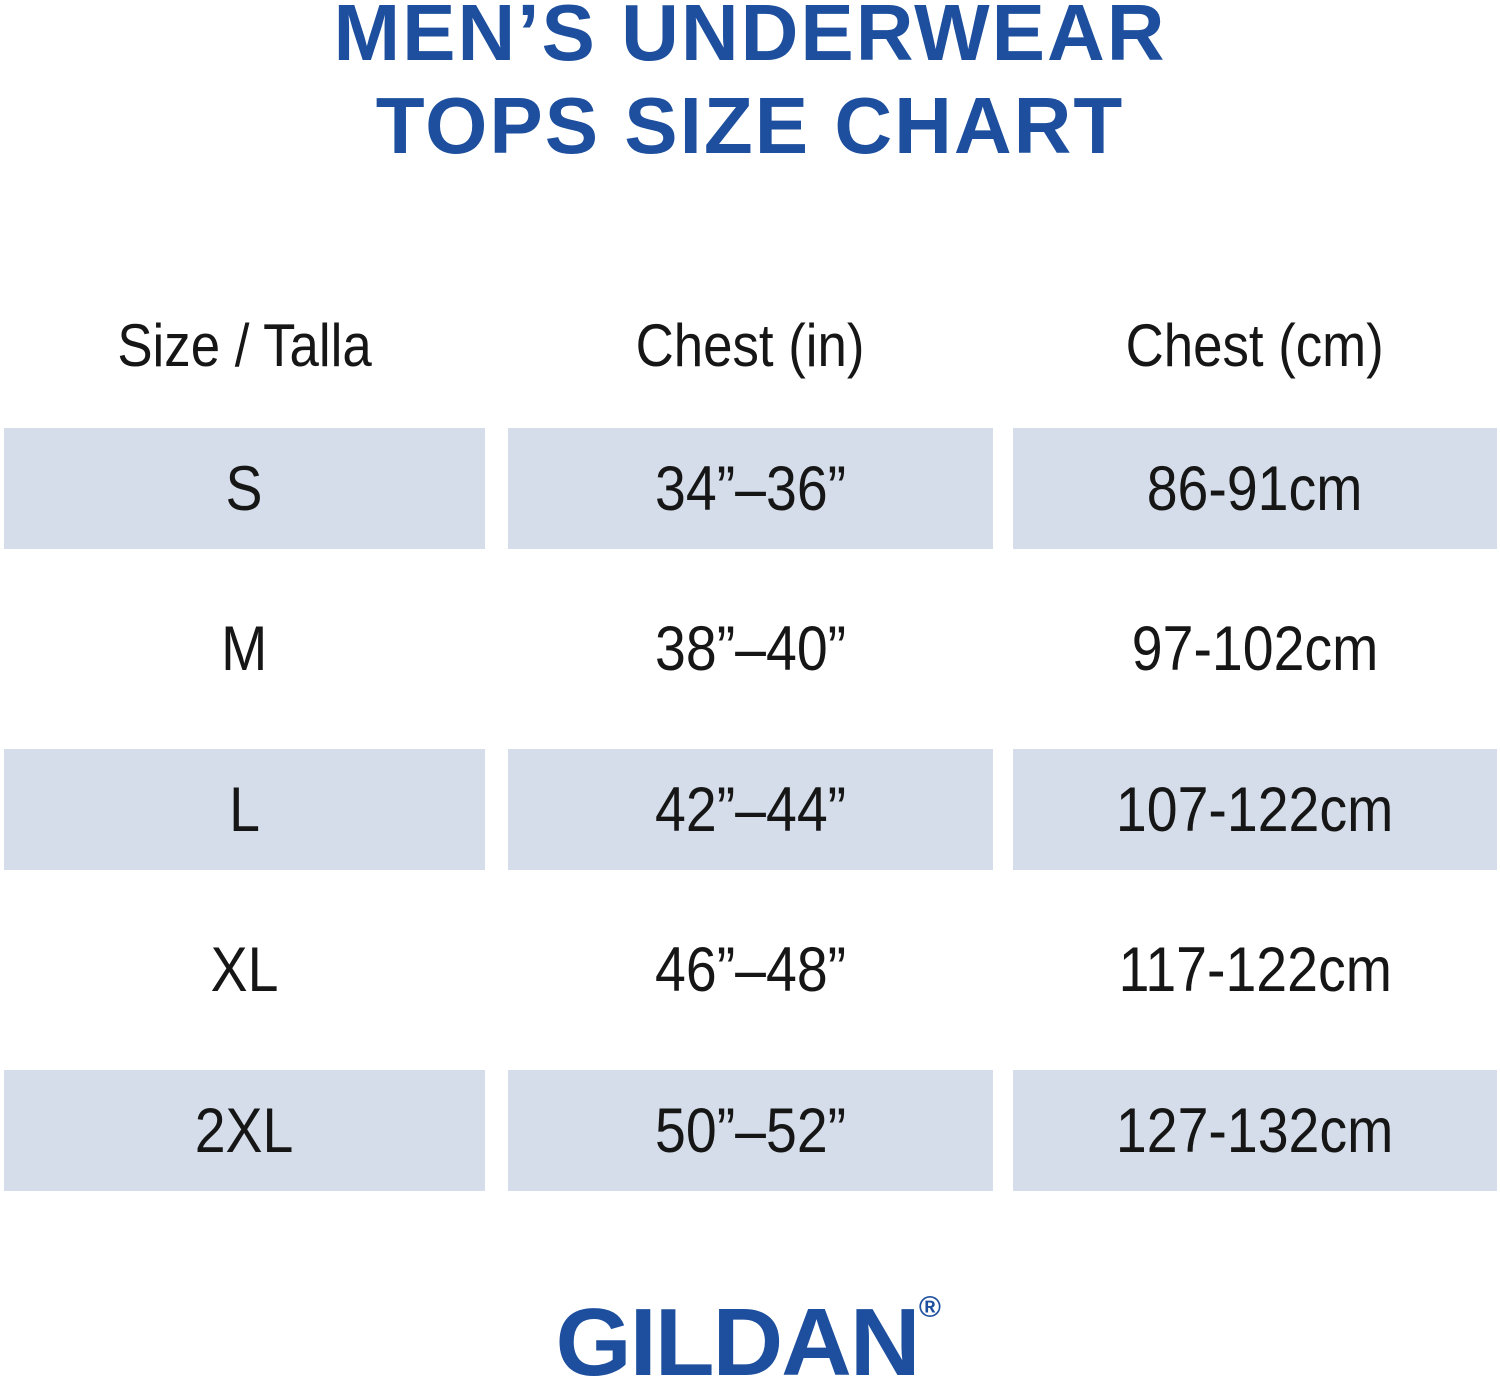 This screenshot has height=1396, width=1500. I want to click on size-cell: L, so click(244, 809).